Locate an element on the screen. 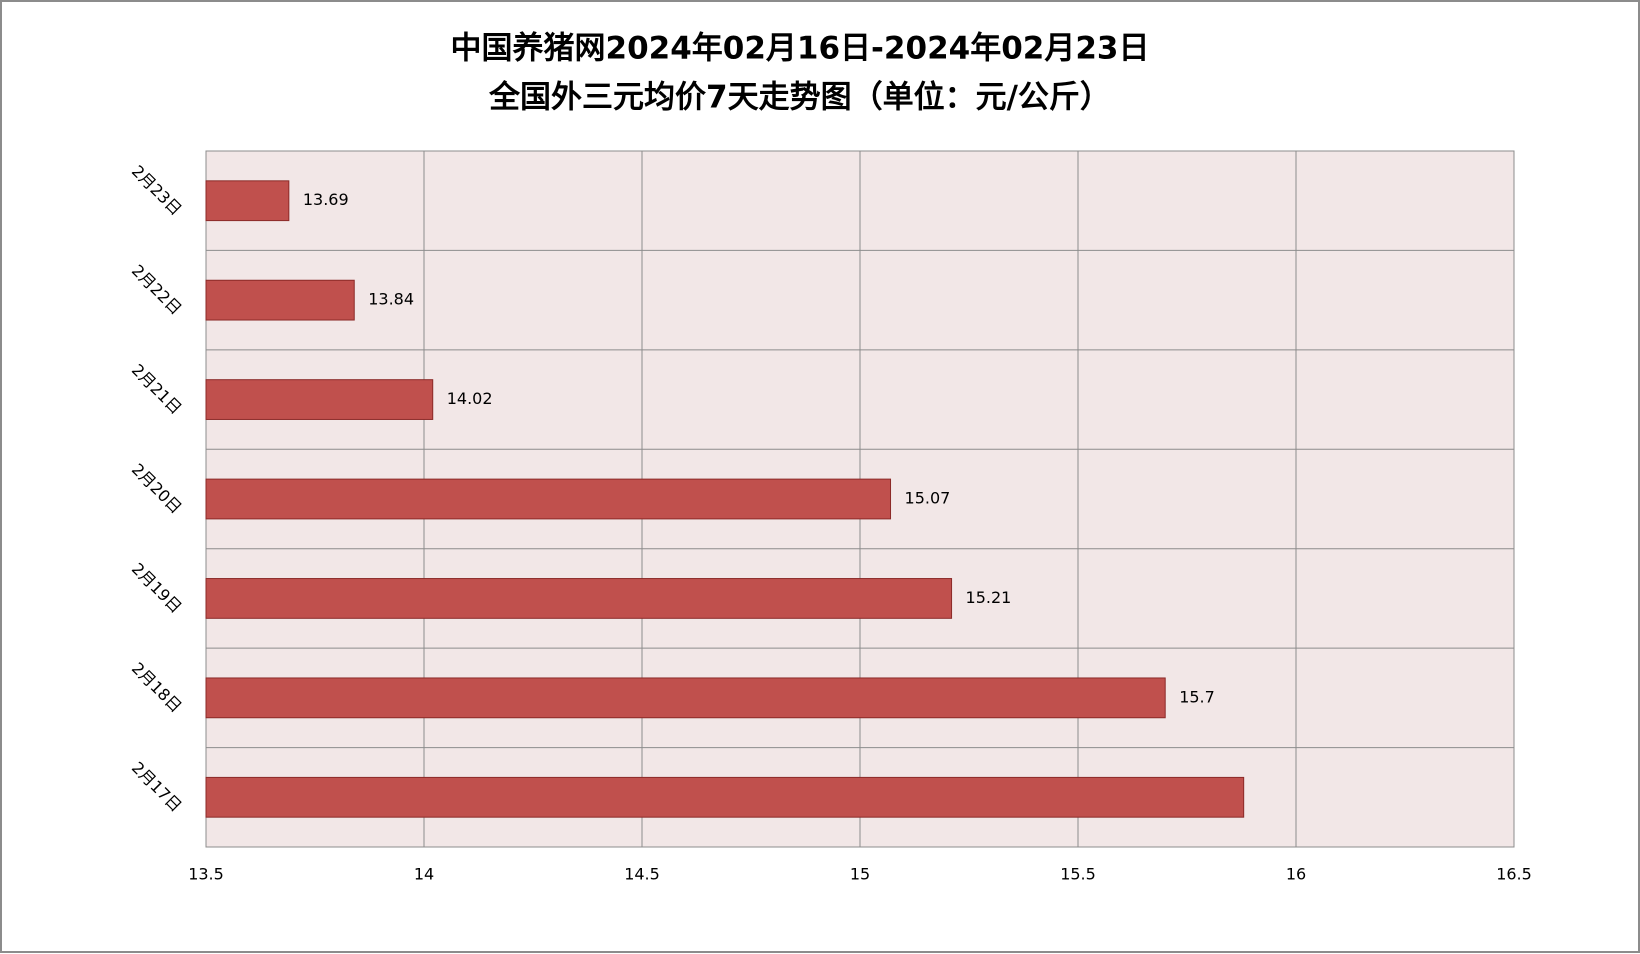  x-tick-label: 15 is located at coordinates (860, 874).